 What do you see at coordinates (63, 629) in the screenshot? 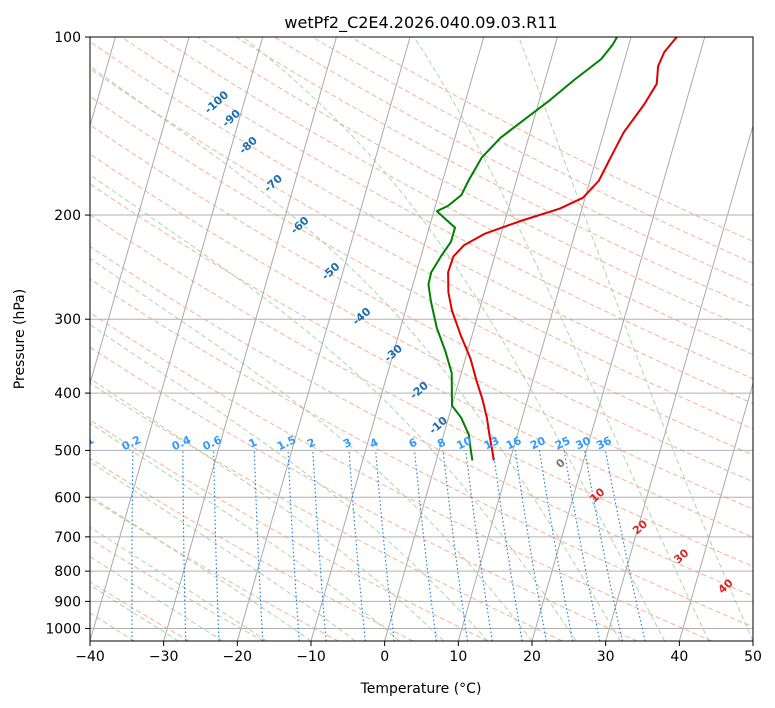
I see `y-tick-label: 1000` at bounding box center [63, 629].